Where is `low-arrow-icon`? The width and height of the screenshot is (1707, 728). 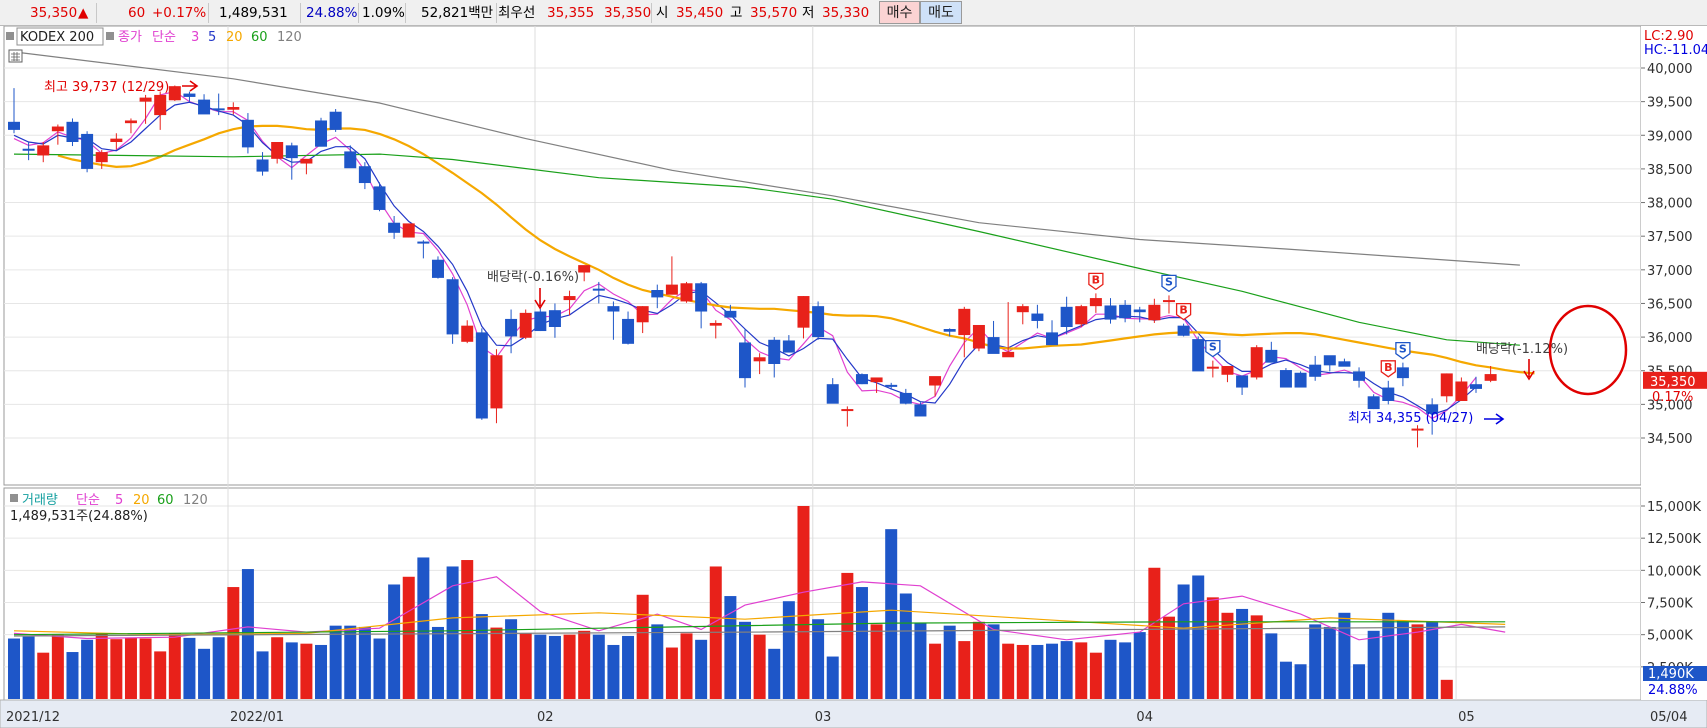
low-arrow-icon is located at coordinates (1494, 419).